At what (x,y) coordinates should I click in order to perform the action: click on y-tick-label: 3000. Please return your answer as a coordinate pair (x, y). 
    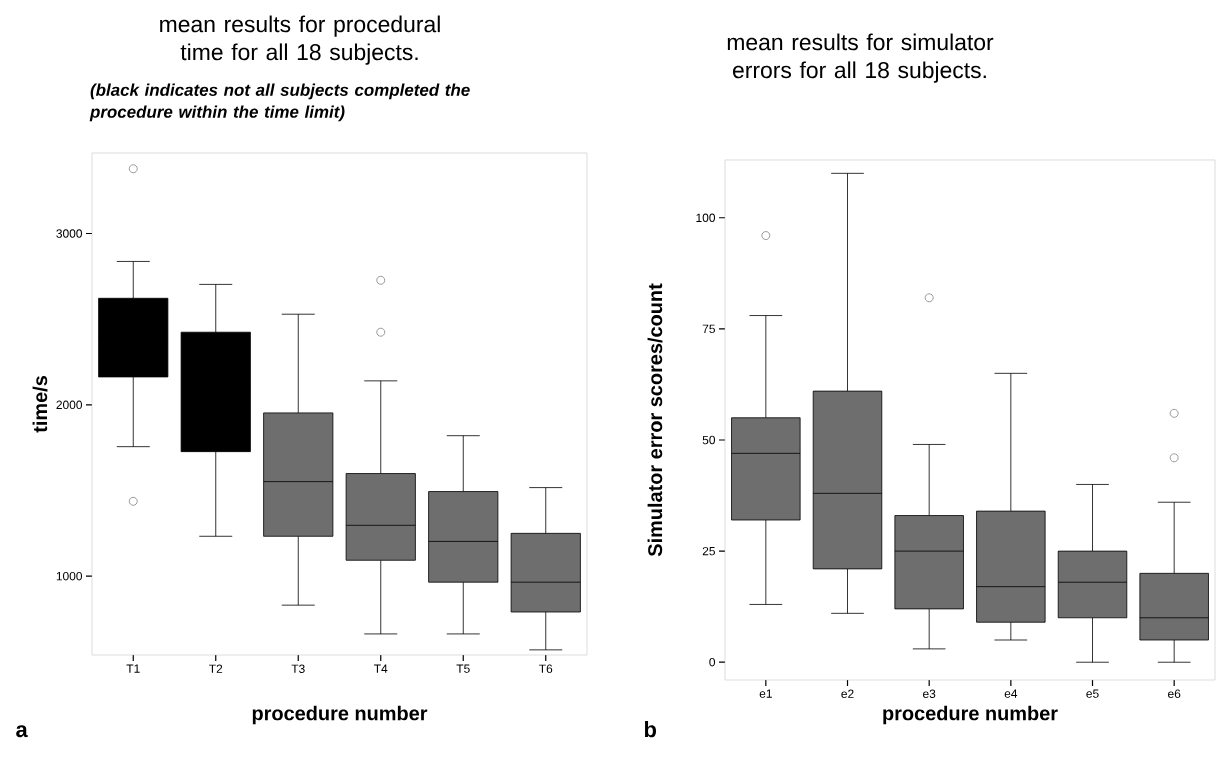
    Looking at the image, I should click on (69, 233).